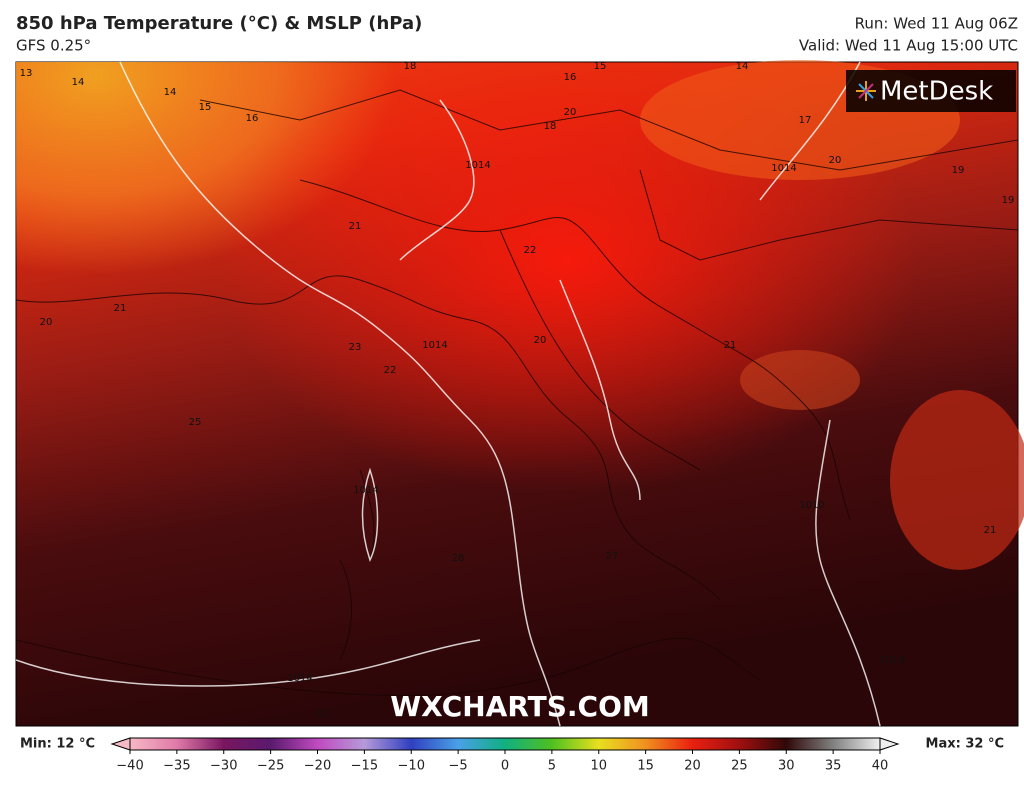  I want to click on contour-label: 13, so click(26, 73).